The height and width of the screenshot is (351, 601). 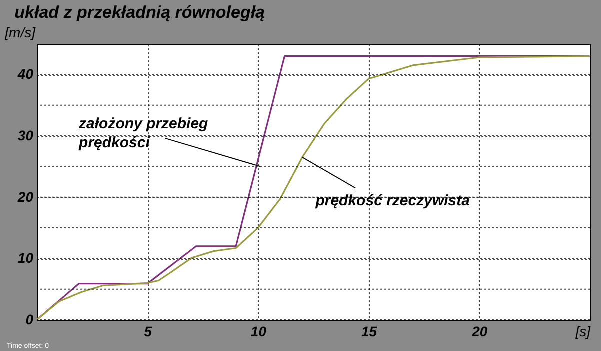 I want to click on annotation: prędkość rzeczywista, so click(x=392, y=201).